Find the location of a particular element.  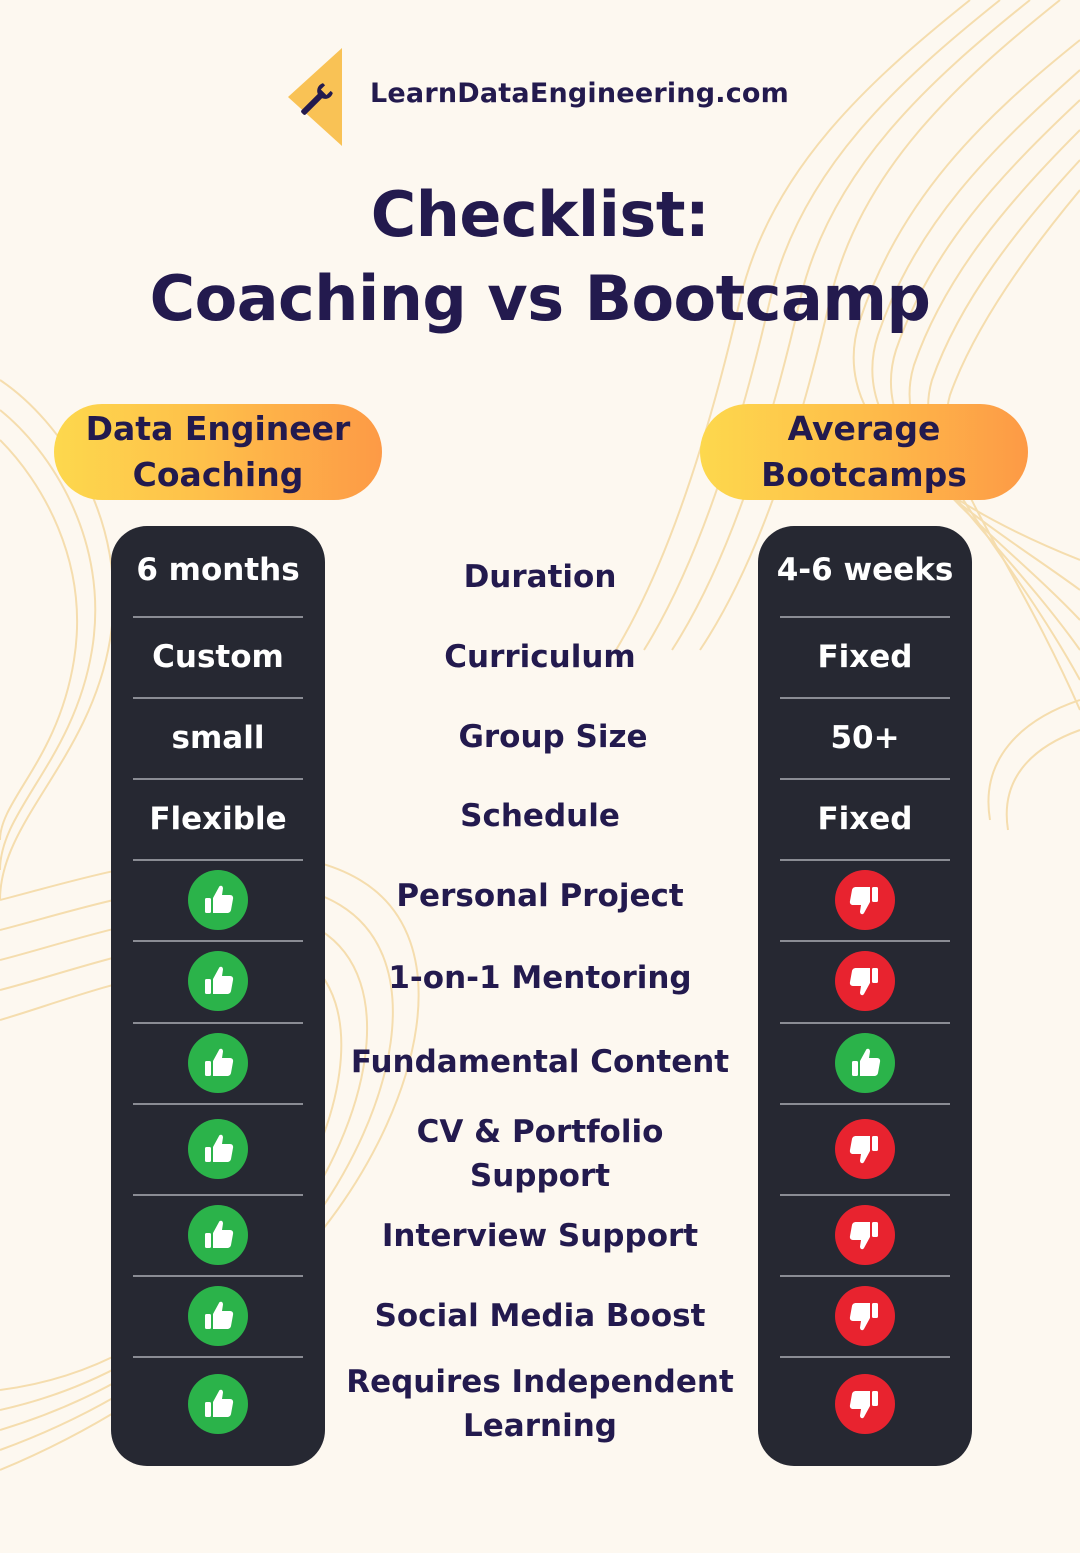

bootcamp-header-line2: Bootcamps is located at coordinates (864, 474).